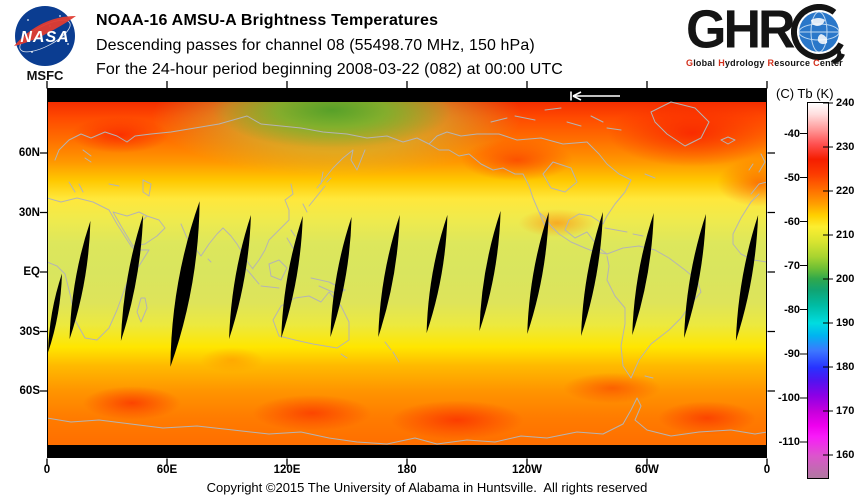  I want to click on coast-new-zealand, so click(392, 352).